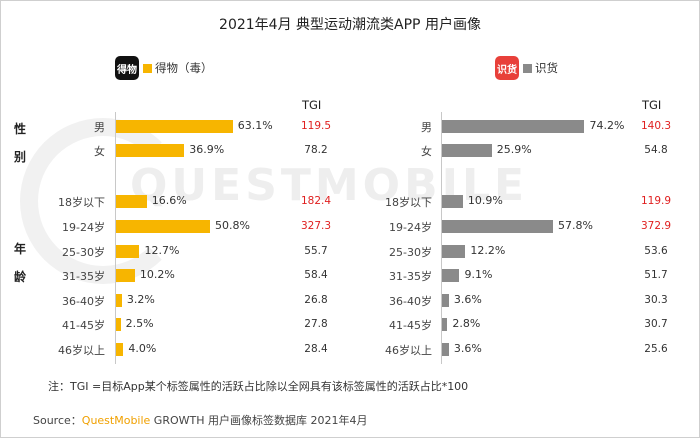 The image size is (700, 438). Describe the element at coordinates (426, 151) in the screenshot. I see `shihuo-category-label: 女` at that location.